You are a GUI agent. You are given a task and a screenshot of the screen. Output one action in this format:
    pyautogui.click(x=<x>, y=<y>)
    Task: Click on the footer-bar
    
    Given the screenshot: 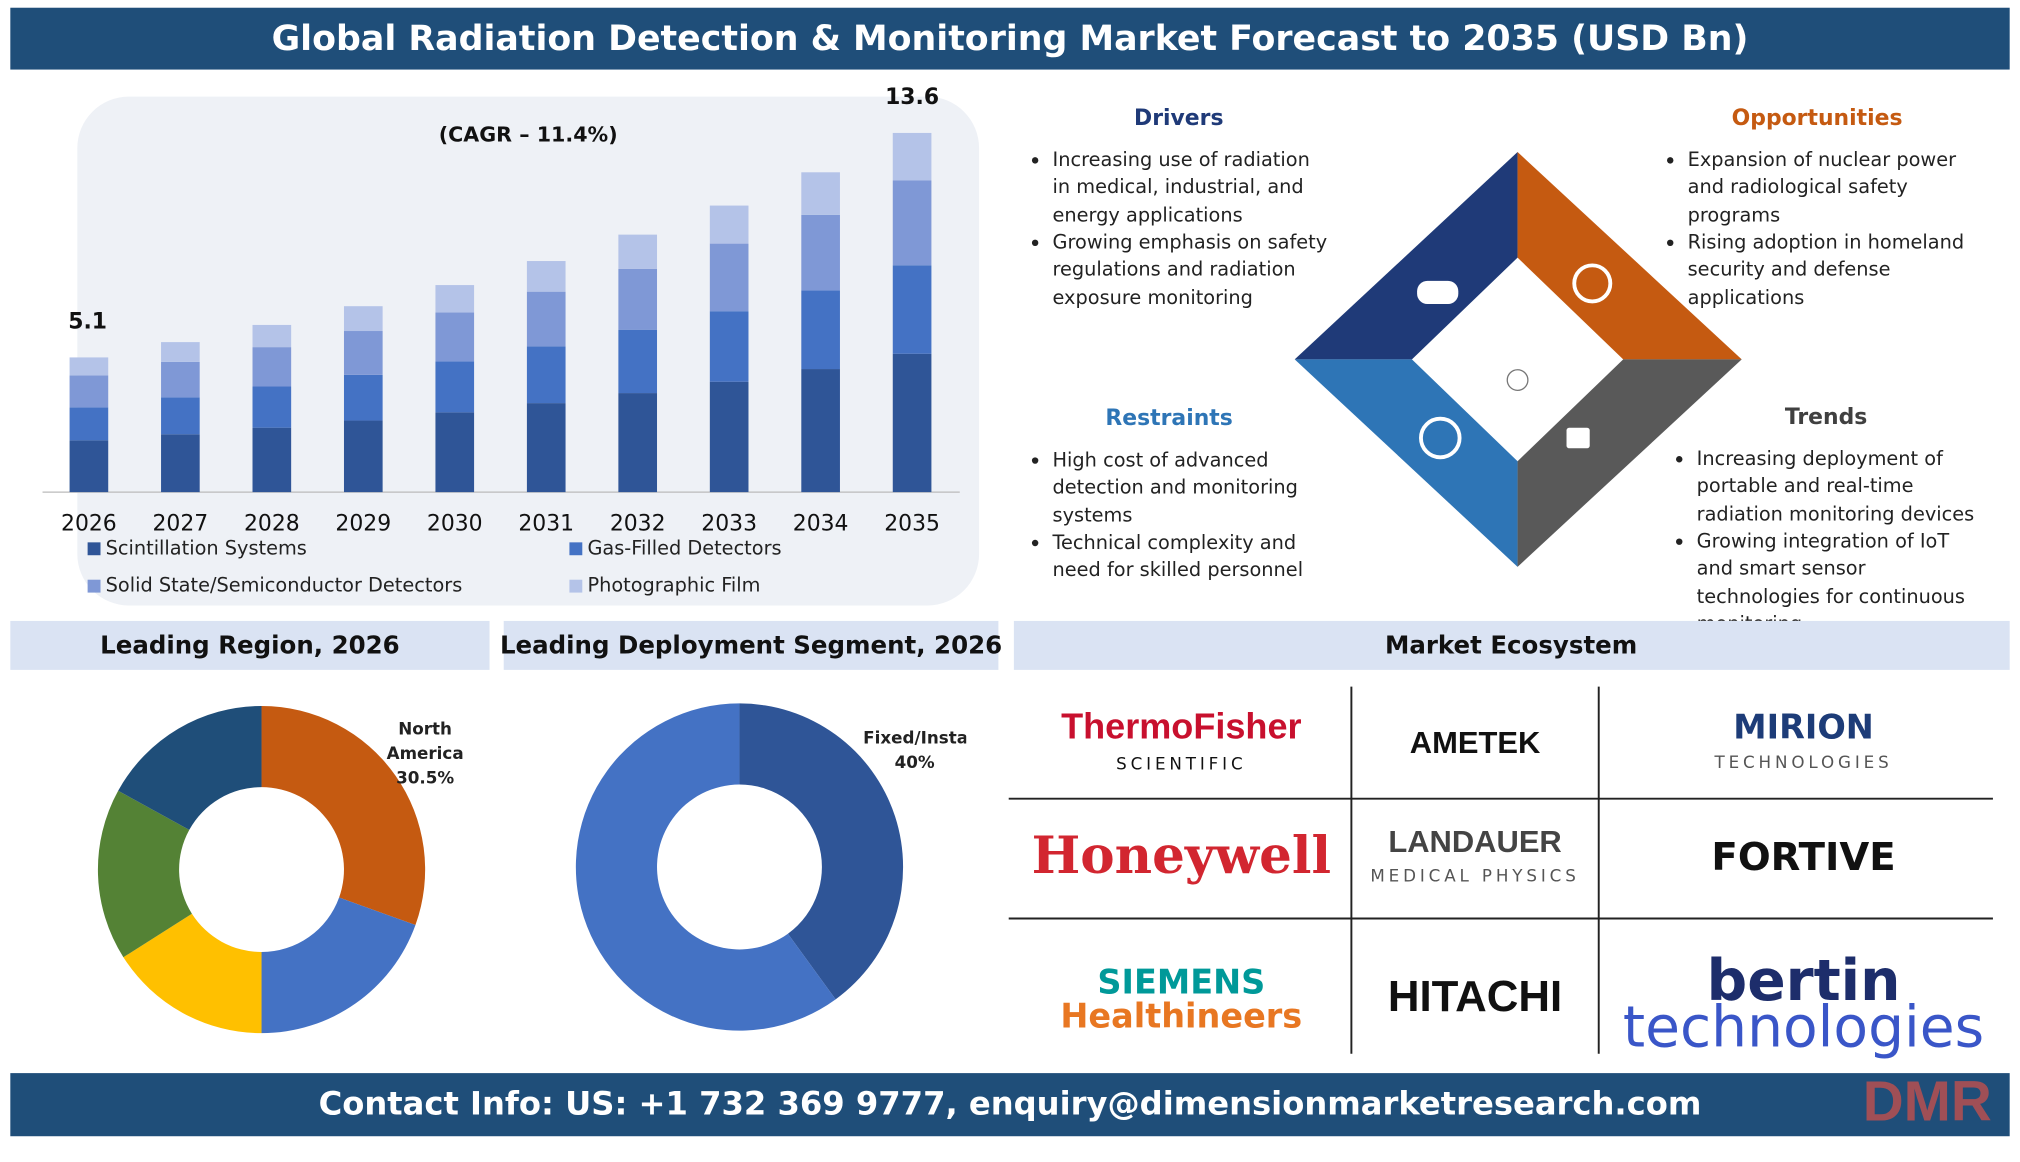 What is the action you would take?
    pyautogui.click(x=1010, y=1105)
    